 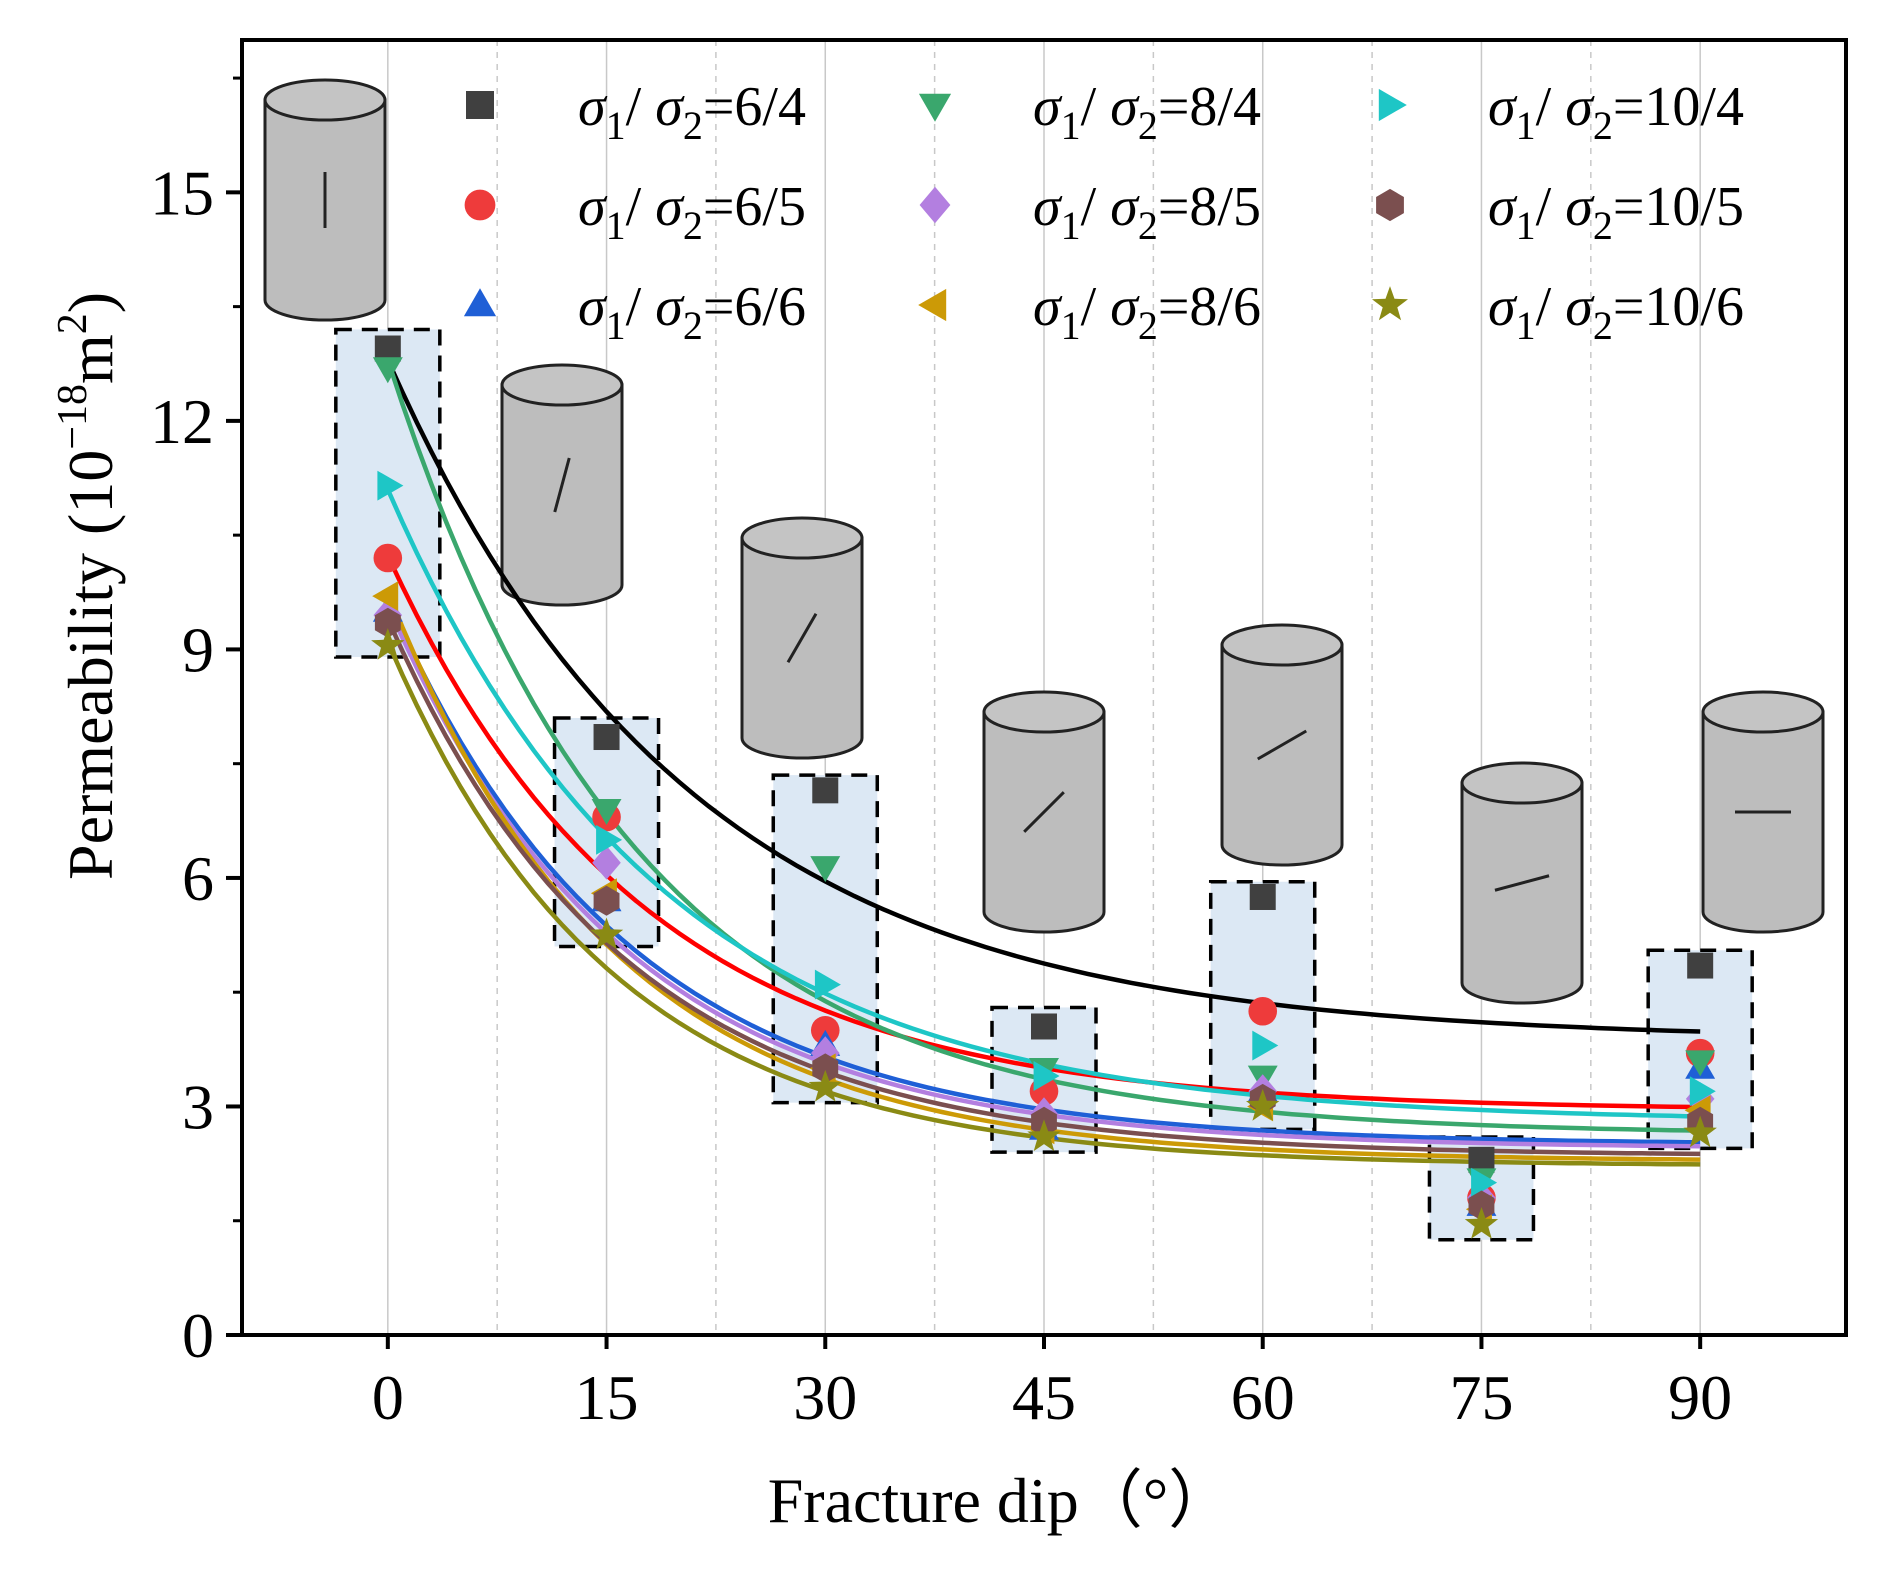 What do you see at coordinates (1000, 1500) in the screenshot?
I see `x-axis-title: Fracture dip（°）` at bounding box center [1000, 1500].